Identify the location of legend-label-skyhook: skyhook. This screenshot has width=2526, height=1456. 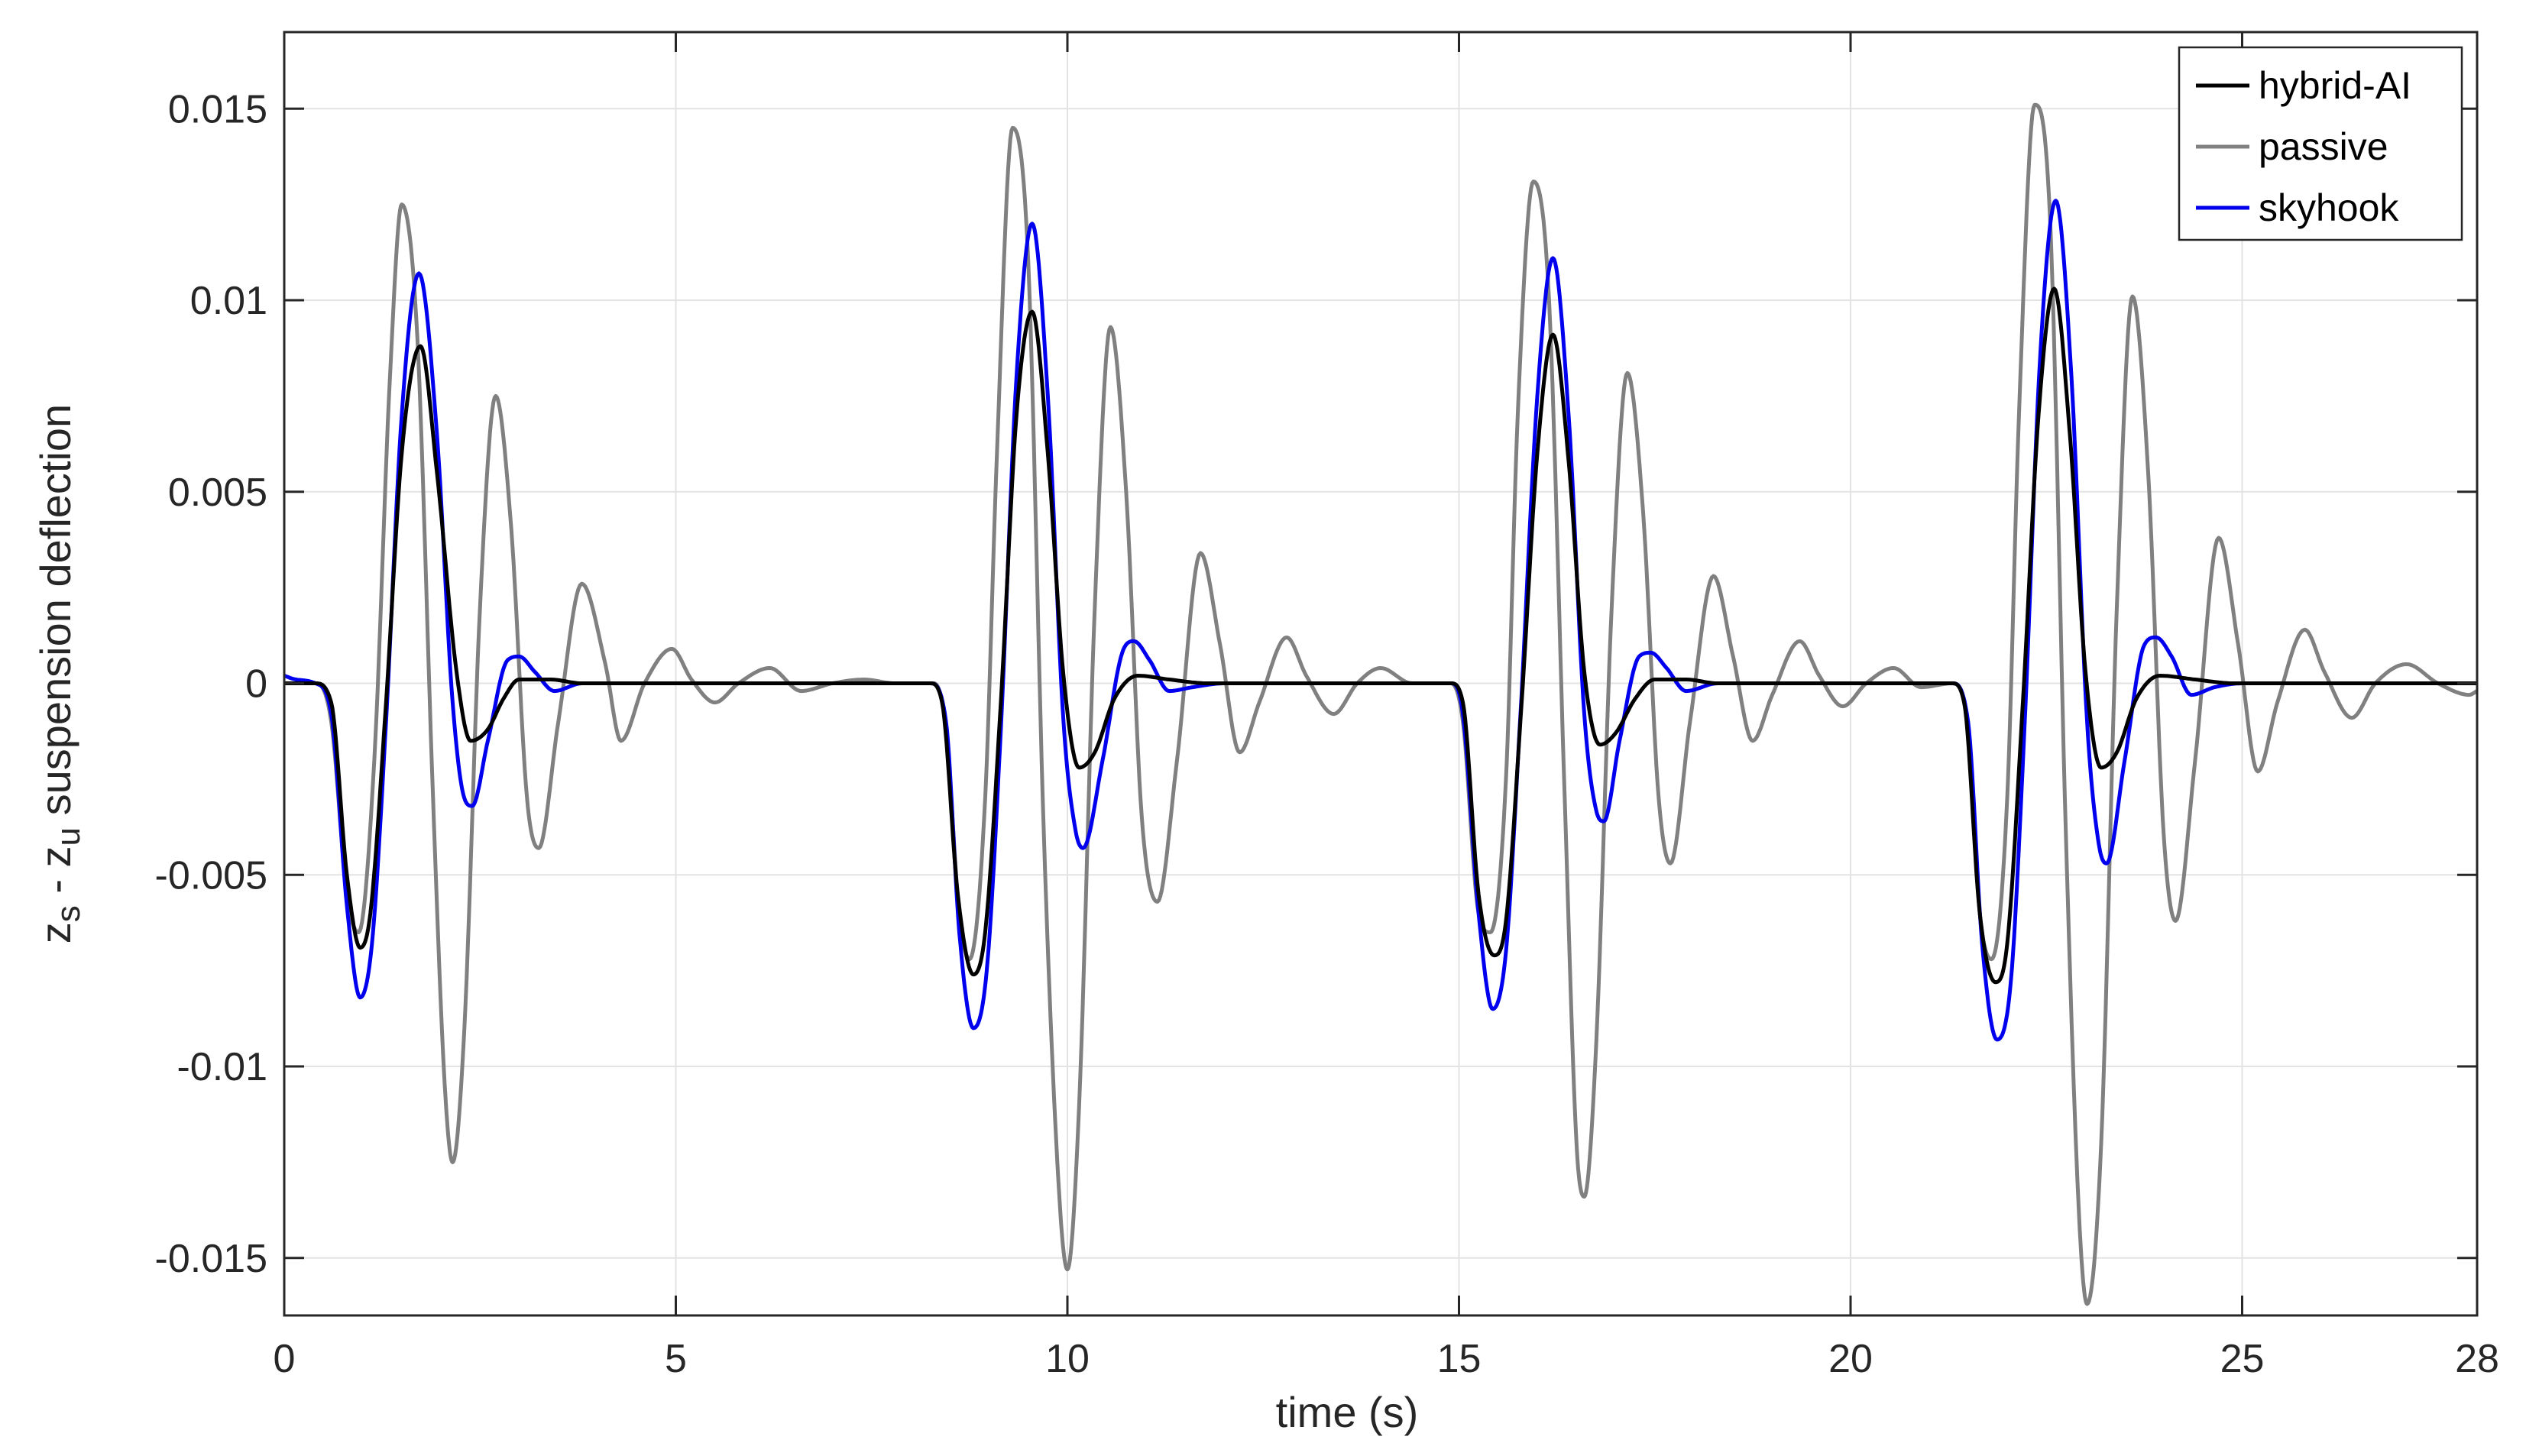
(2329, 208).